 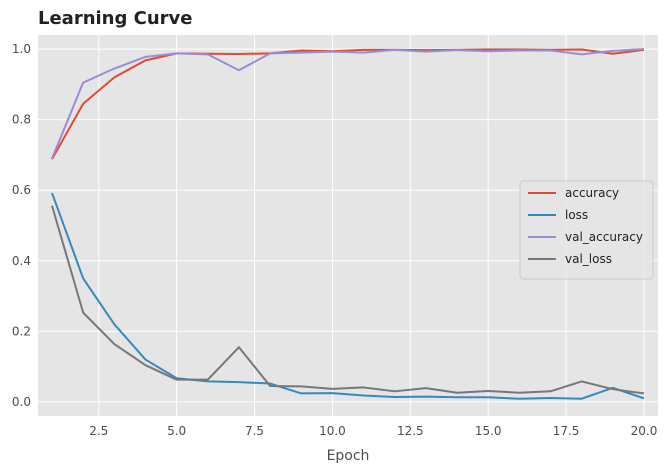 I want to click on x-tick-label: 2.5, so click(x=98, y=431).